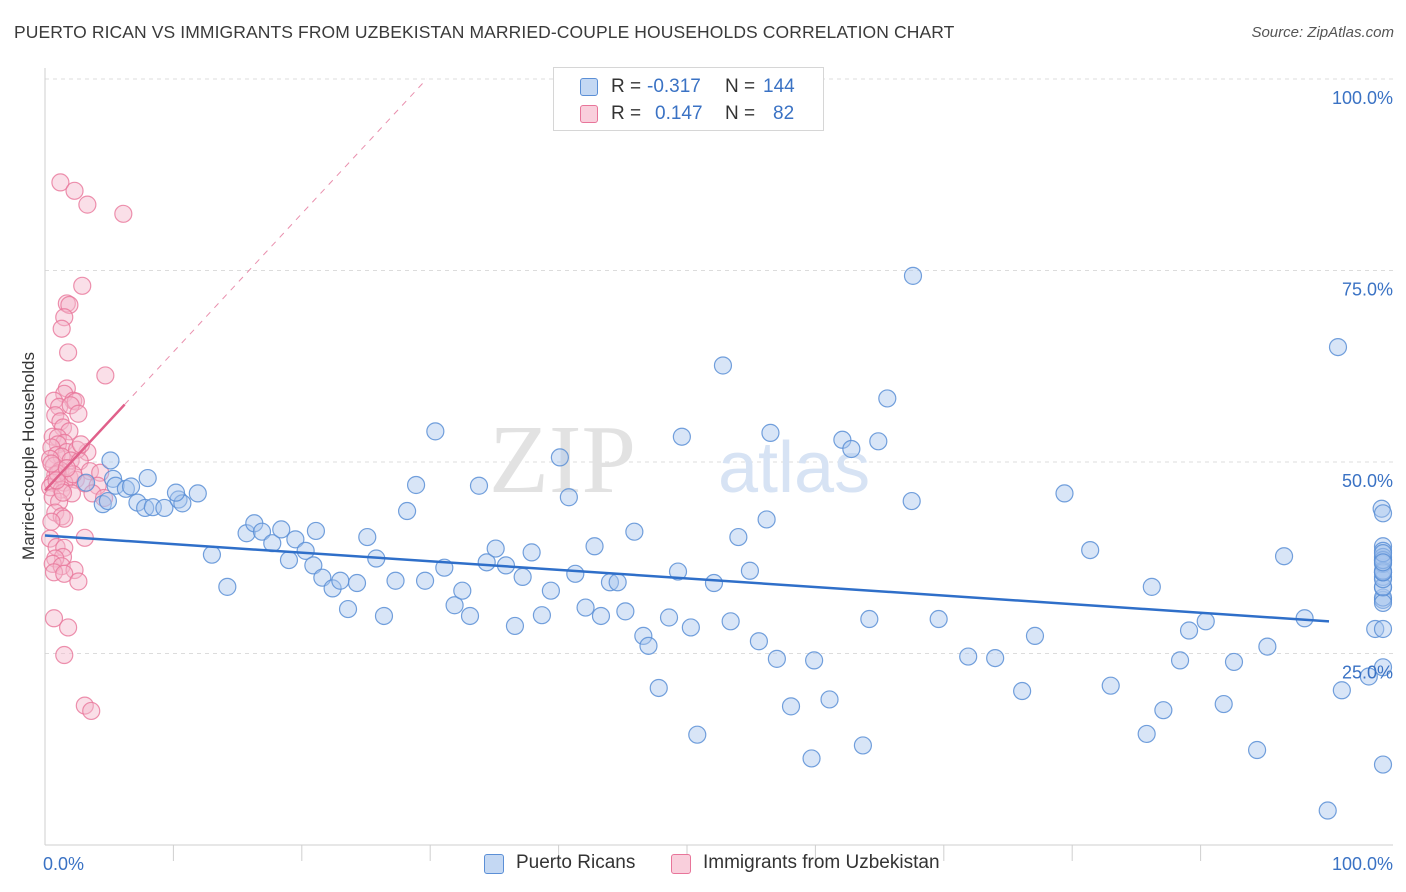  Describe the element at coordinates (1362, 864) in the screenshot. I see `x-tick-label: 100.0%` at that location.